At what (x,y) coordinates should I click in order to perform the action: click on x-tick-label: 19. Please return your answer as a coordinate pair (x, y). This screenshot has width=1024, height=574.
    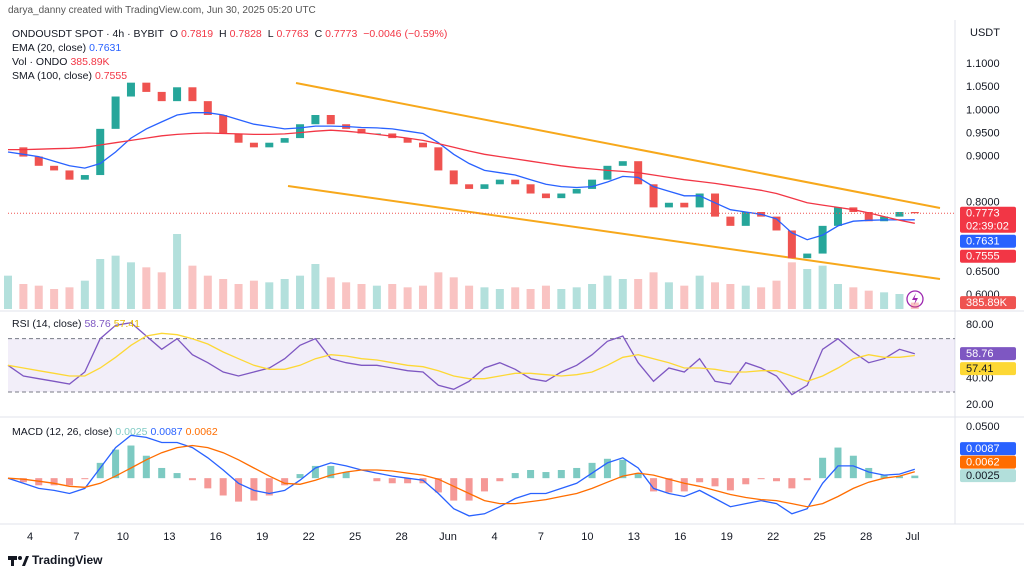
    Looking at the image, I should click on (727, 537).